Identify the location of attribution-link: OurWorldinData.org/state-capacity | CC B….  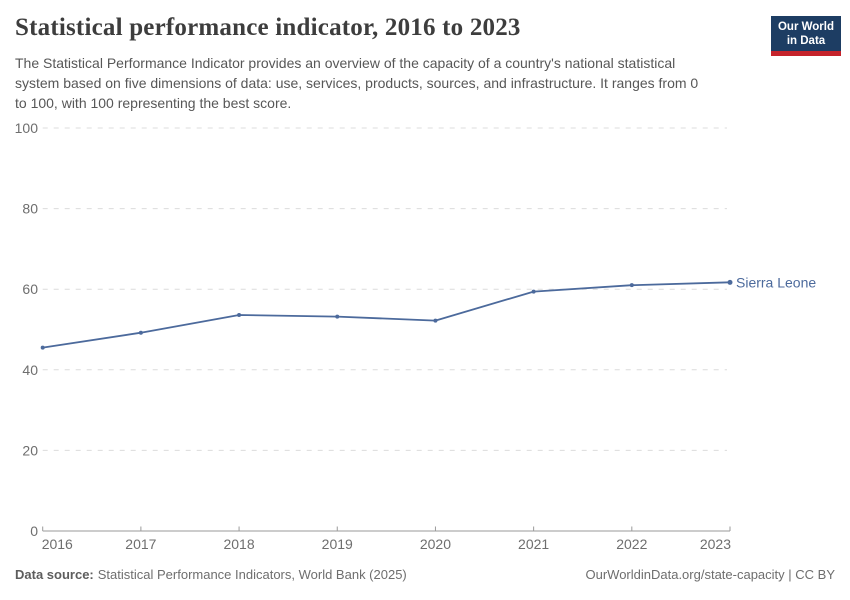
(710, 574).